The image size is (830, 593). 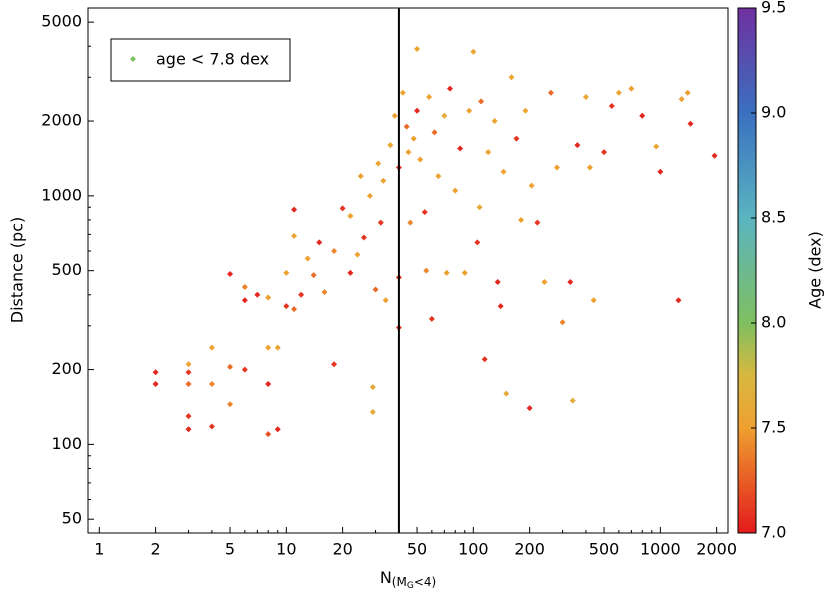 What do you see at coordinates (399, 582) in the screenshot?
I see `x-label-sub: (M` at bounding box center [399, 582].